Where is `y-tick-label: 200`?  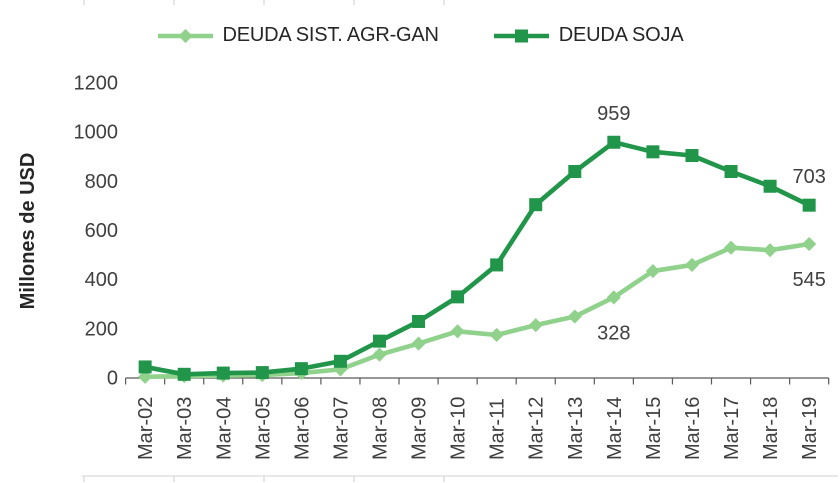
y-tick-label: 200 is located at coordinates (101, 329).